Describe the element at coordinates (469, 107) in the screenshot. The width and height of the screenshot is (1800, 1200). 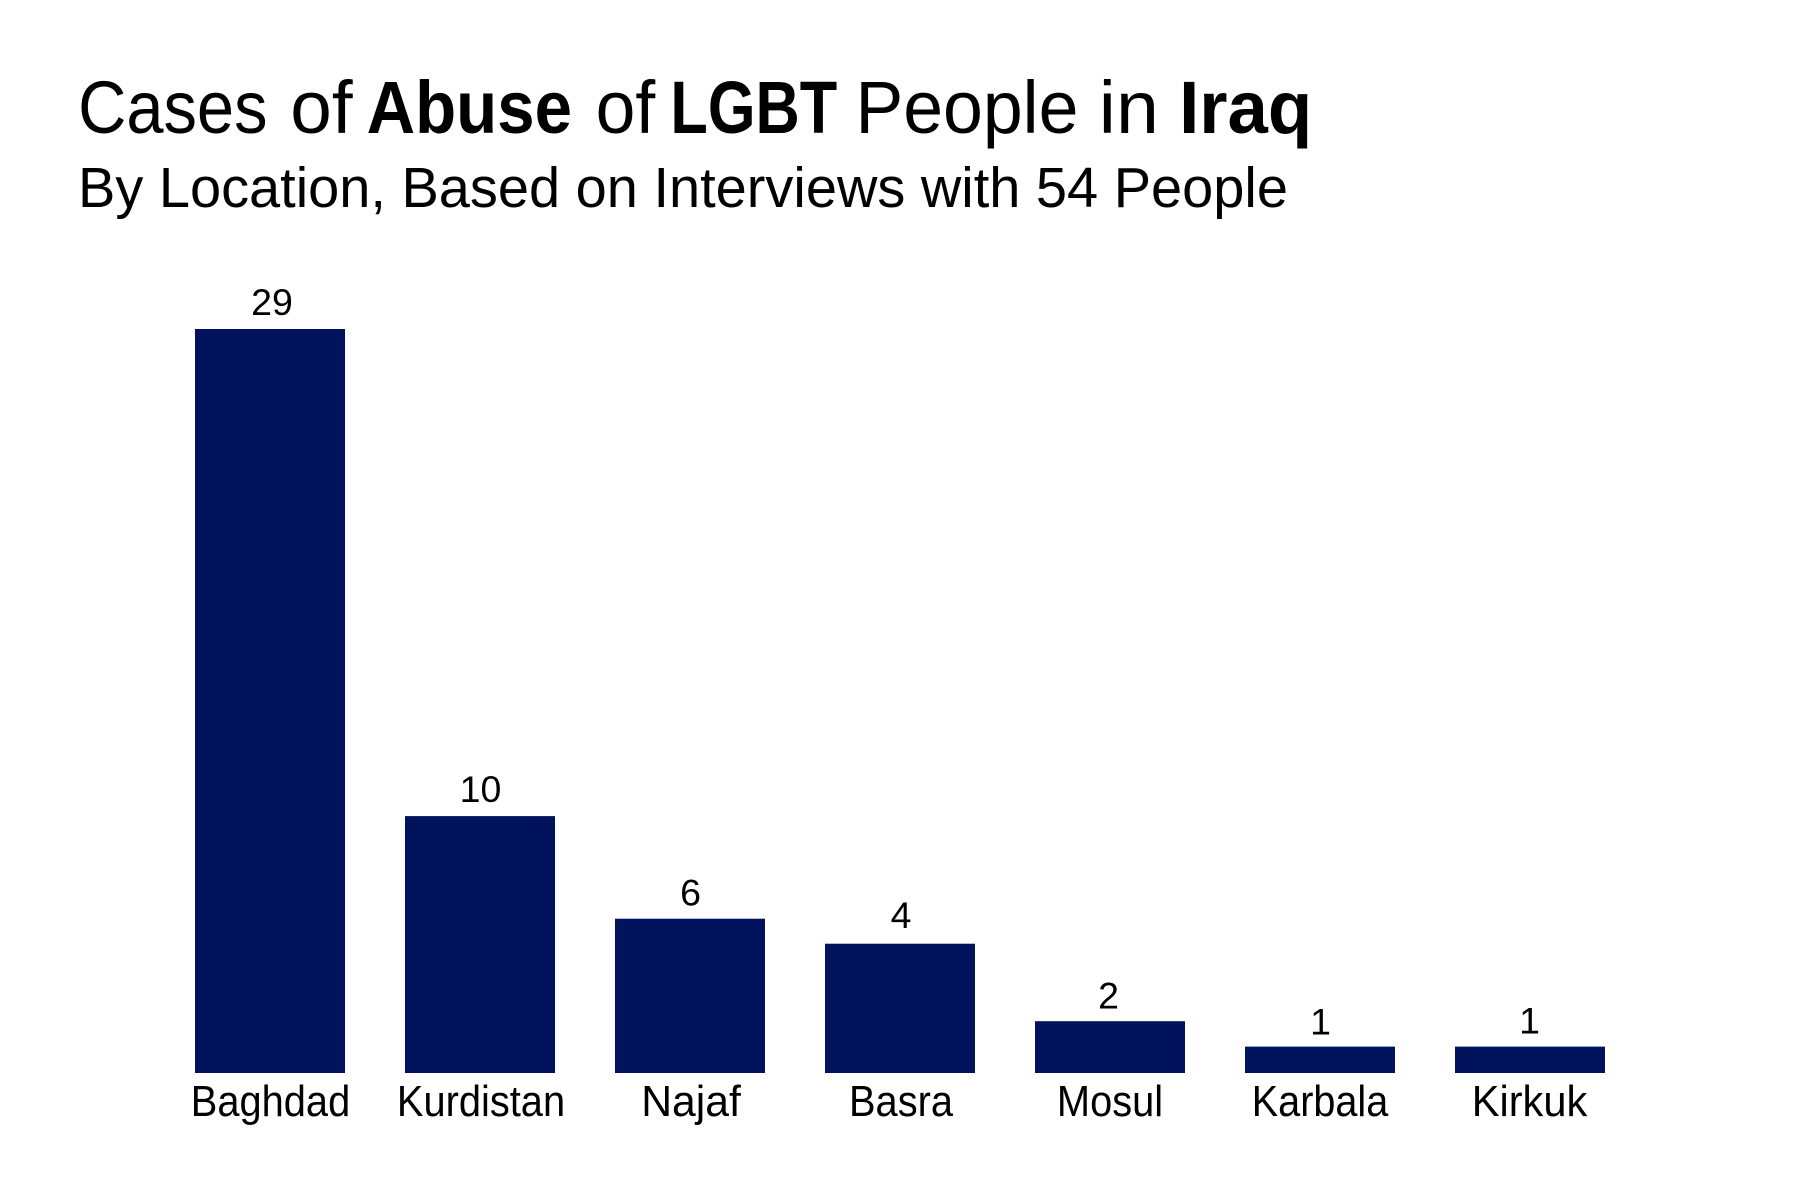
I see `svg-text: Abuse` at that location.